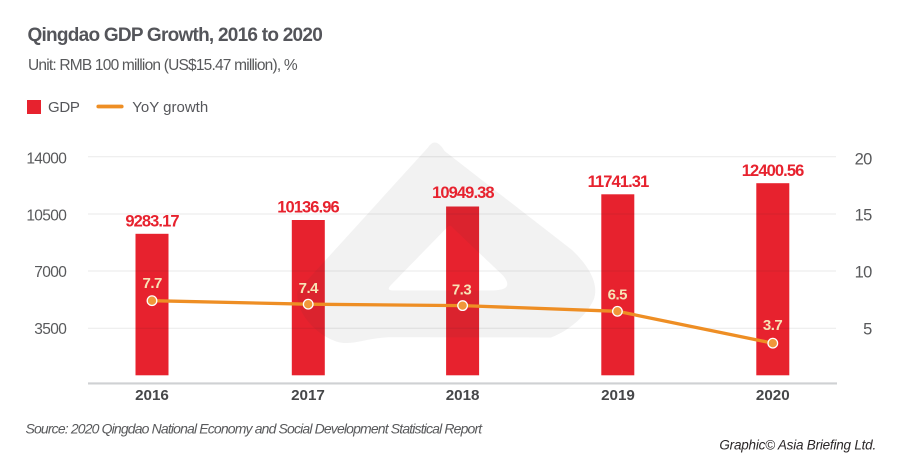 The height and width of the screenshot is (475, 900). I want to click on svg-text: 10, so click(863, 273).